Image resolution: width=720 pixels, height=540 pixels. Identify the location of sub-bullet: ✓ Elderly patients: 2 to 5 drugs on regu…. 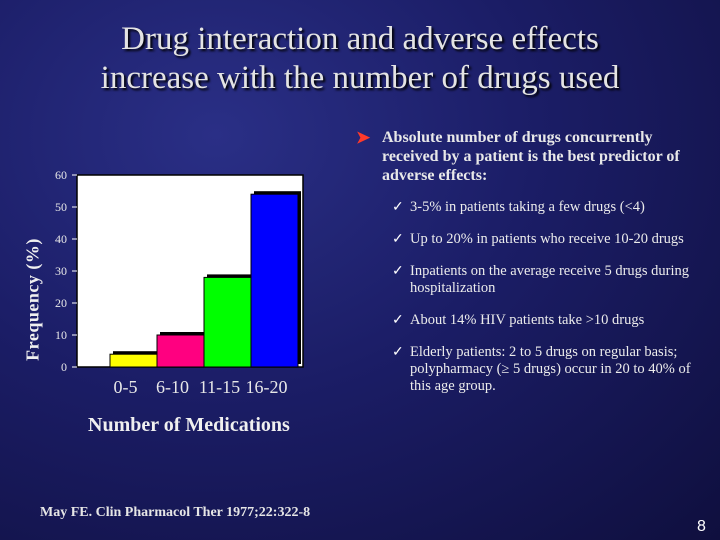
(549, 369).